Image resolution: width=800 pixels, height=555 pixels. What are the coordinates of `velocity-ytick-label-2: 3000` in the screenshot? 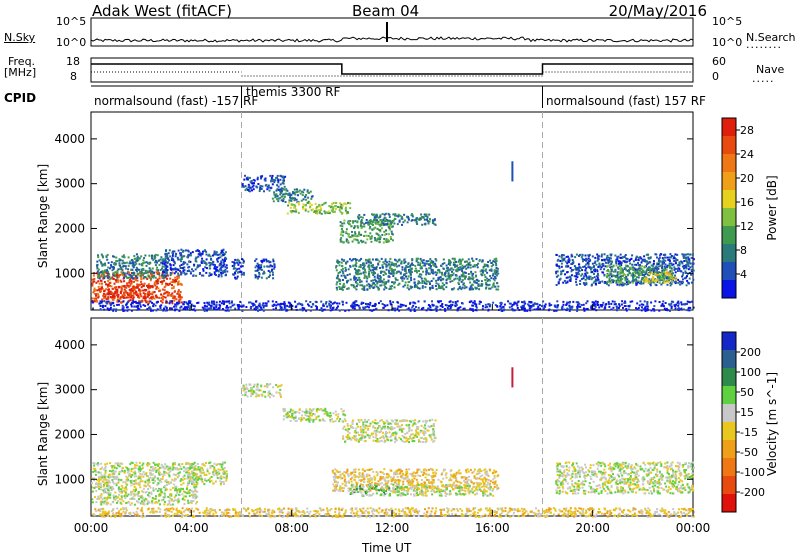 It's located at (69, 390).